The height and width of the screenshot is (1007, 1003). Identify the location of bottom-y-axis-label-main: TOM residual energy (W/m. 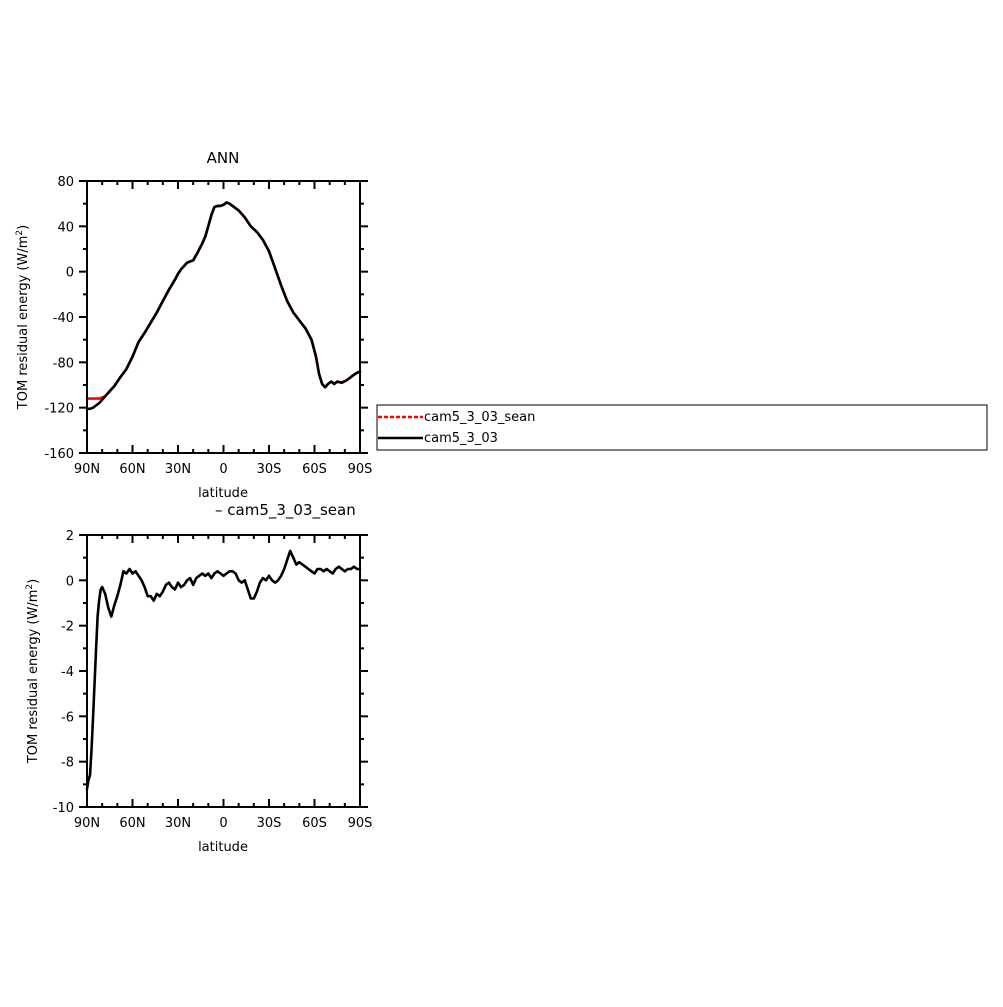
(33, 677).